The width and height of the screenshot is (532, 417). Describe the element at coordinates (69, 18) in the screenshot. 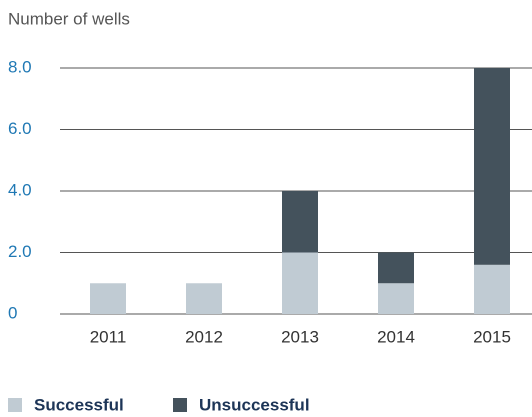

I see `chart-title: Number of wells` at that location.